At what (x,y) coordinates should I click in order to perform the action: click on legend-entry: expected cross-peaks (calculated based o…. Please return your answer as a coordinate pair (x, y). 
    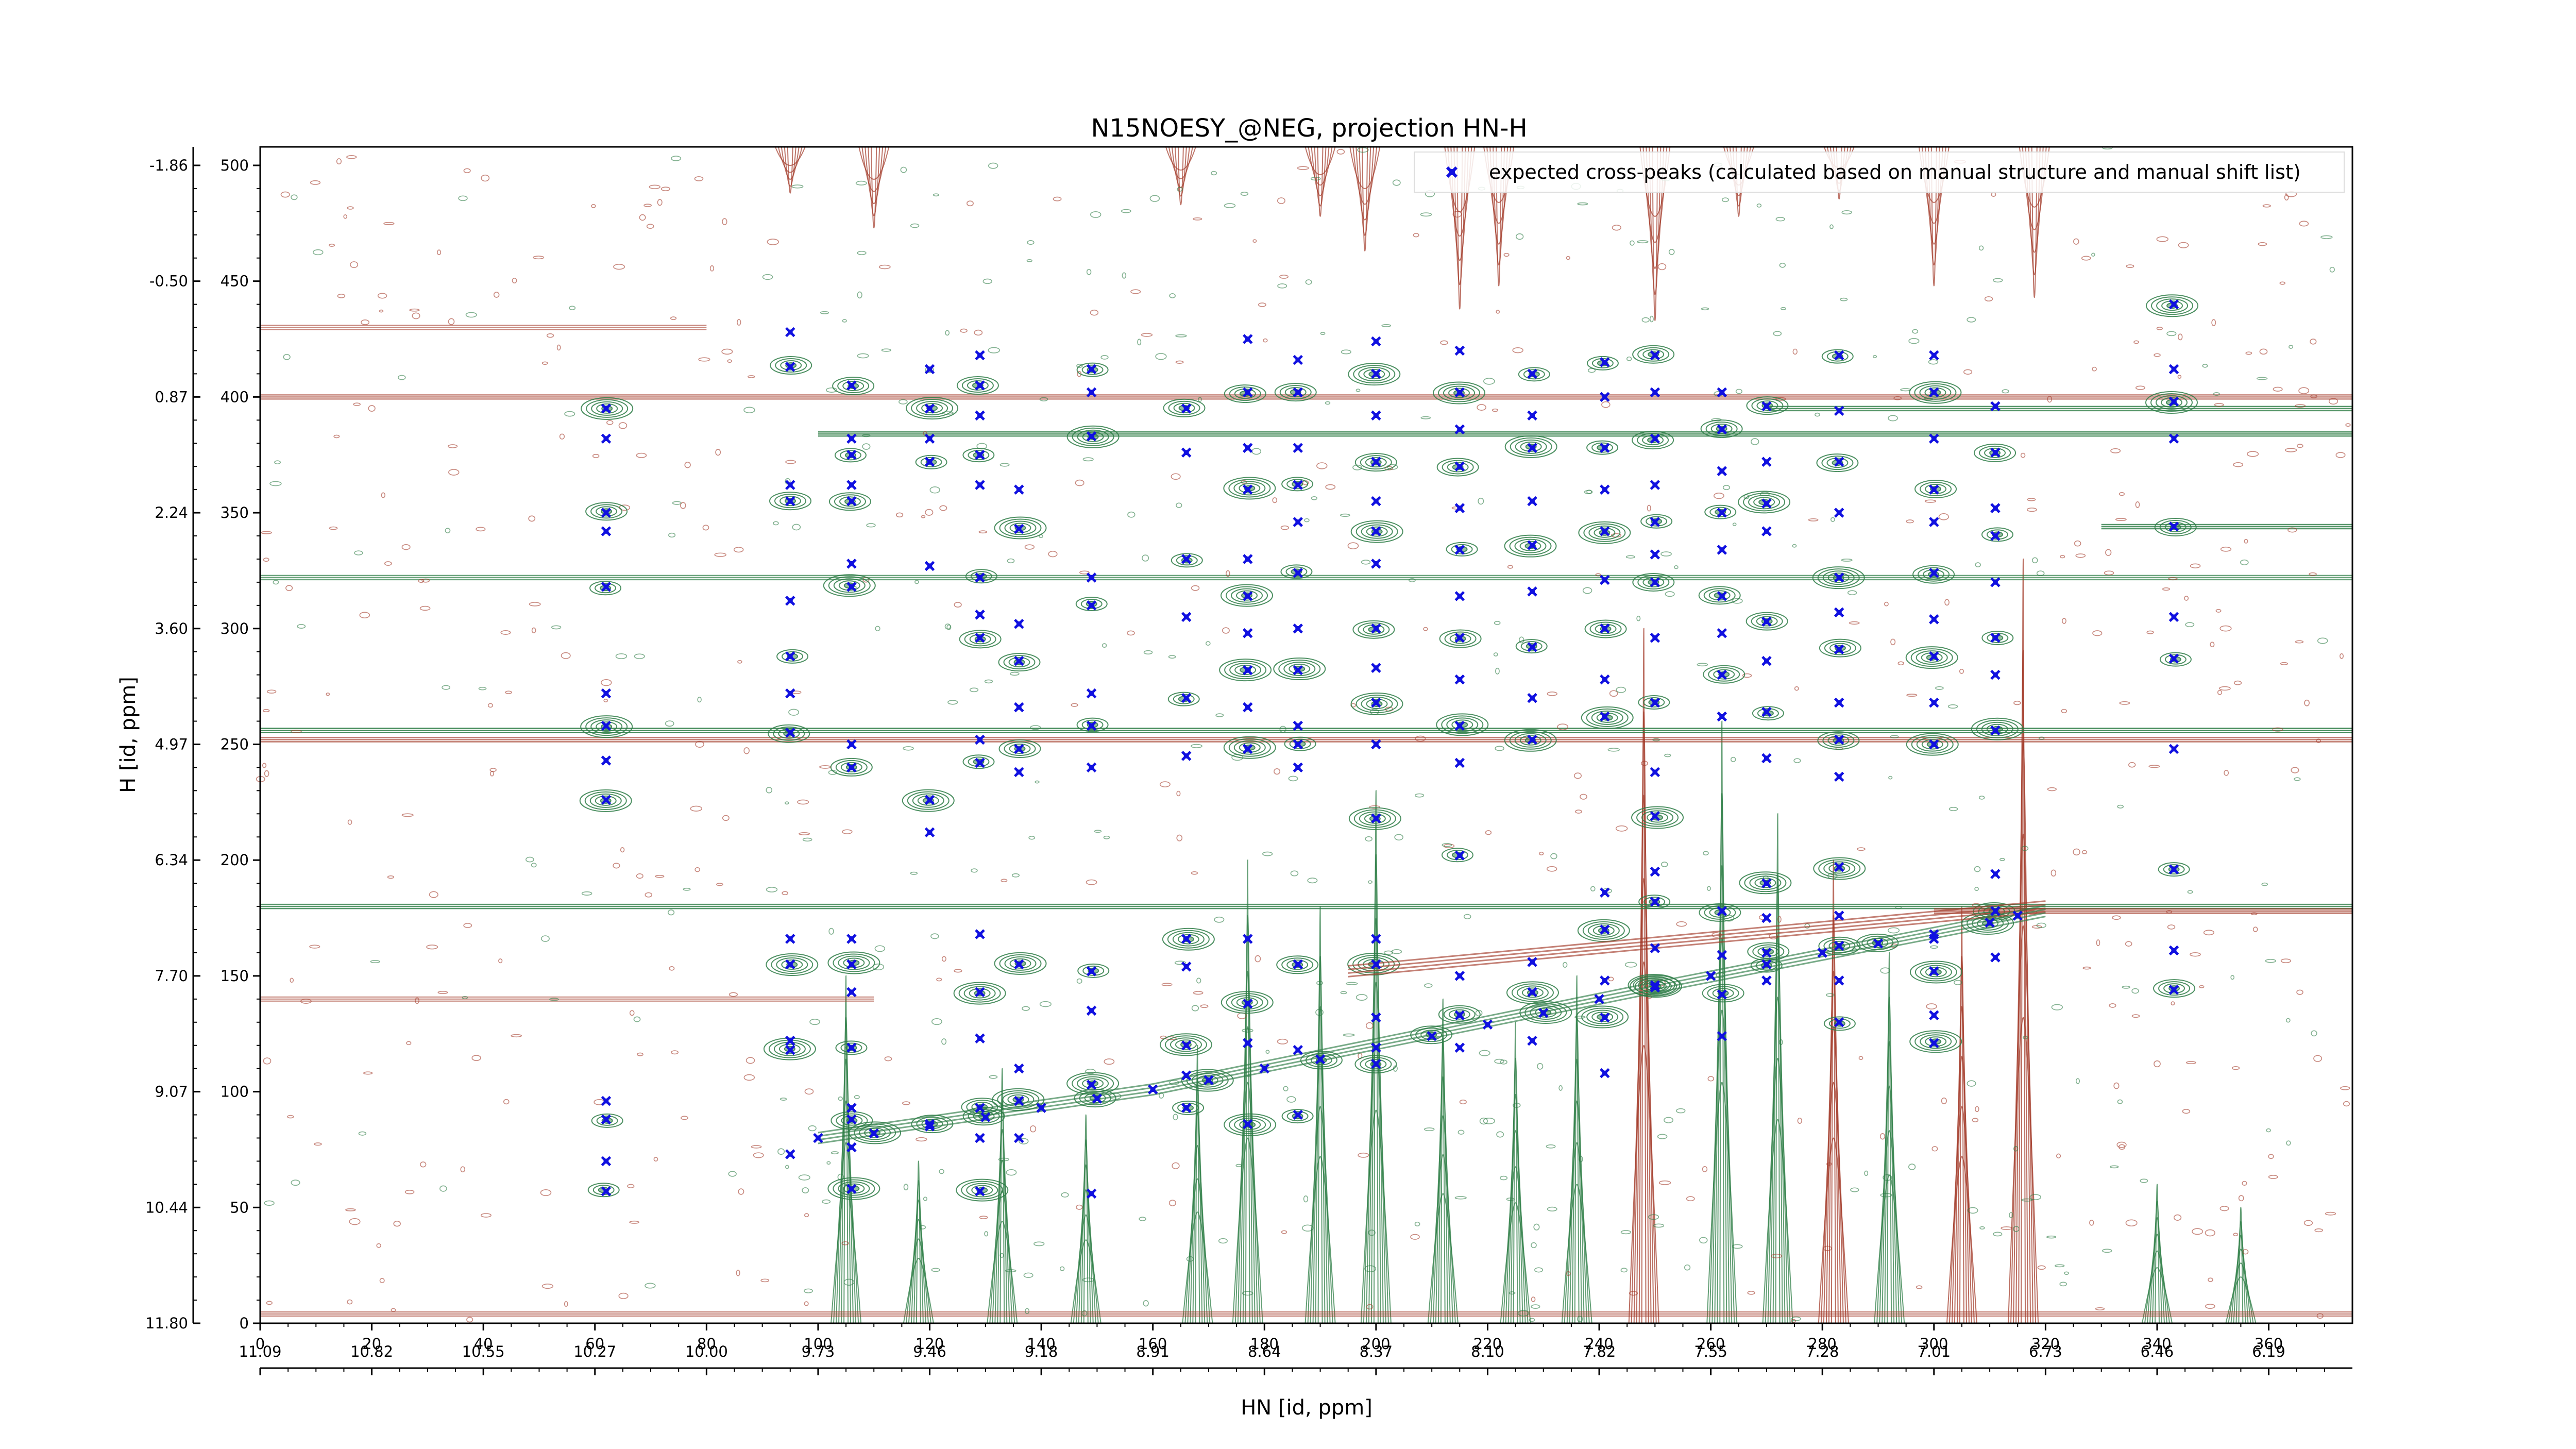
    Looking at the image, I should click on (1895, 172).